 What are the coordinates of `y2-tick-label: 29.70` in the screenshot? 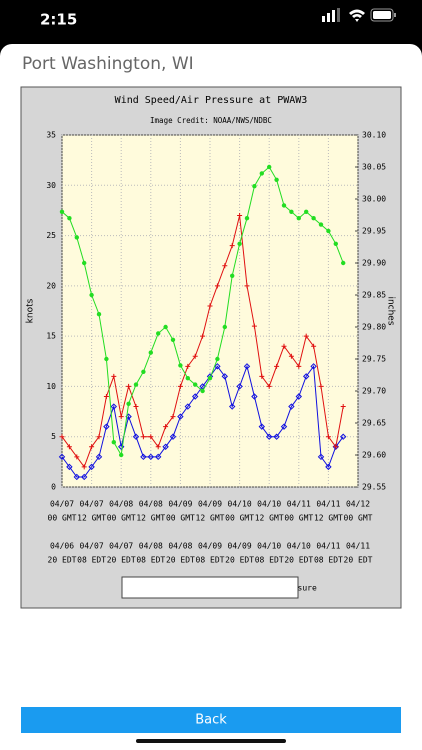 It's located at (374, 391).